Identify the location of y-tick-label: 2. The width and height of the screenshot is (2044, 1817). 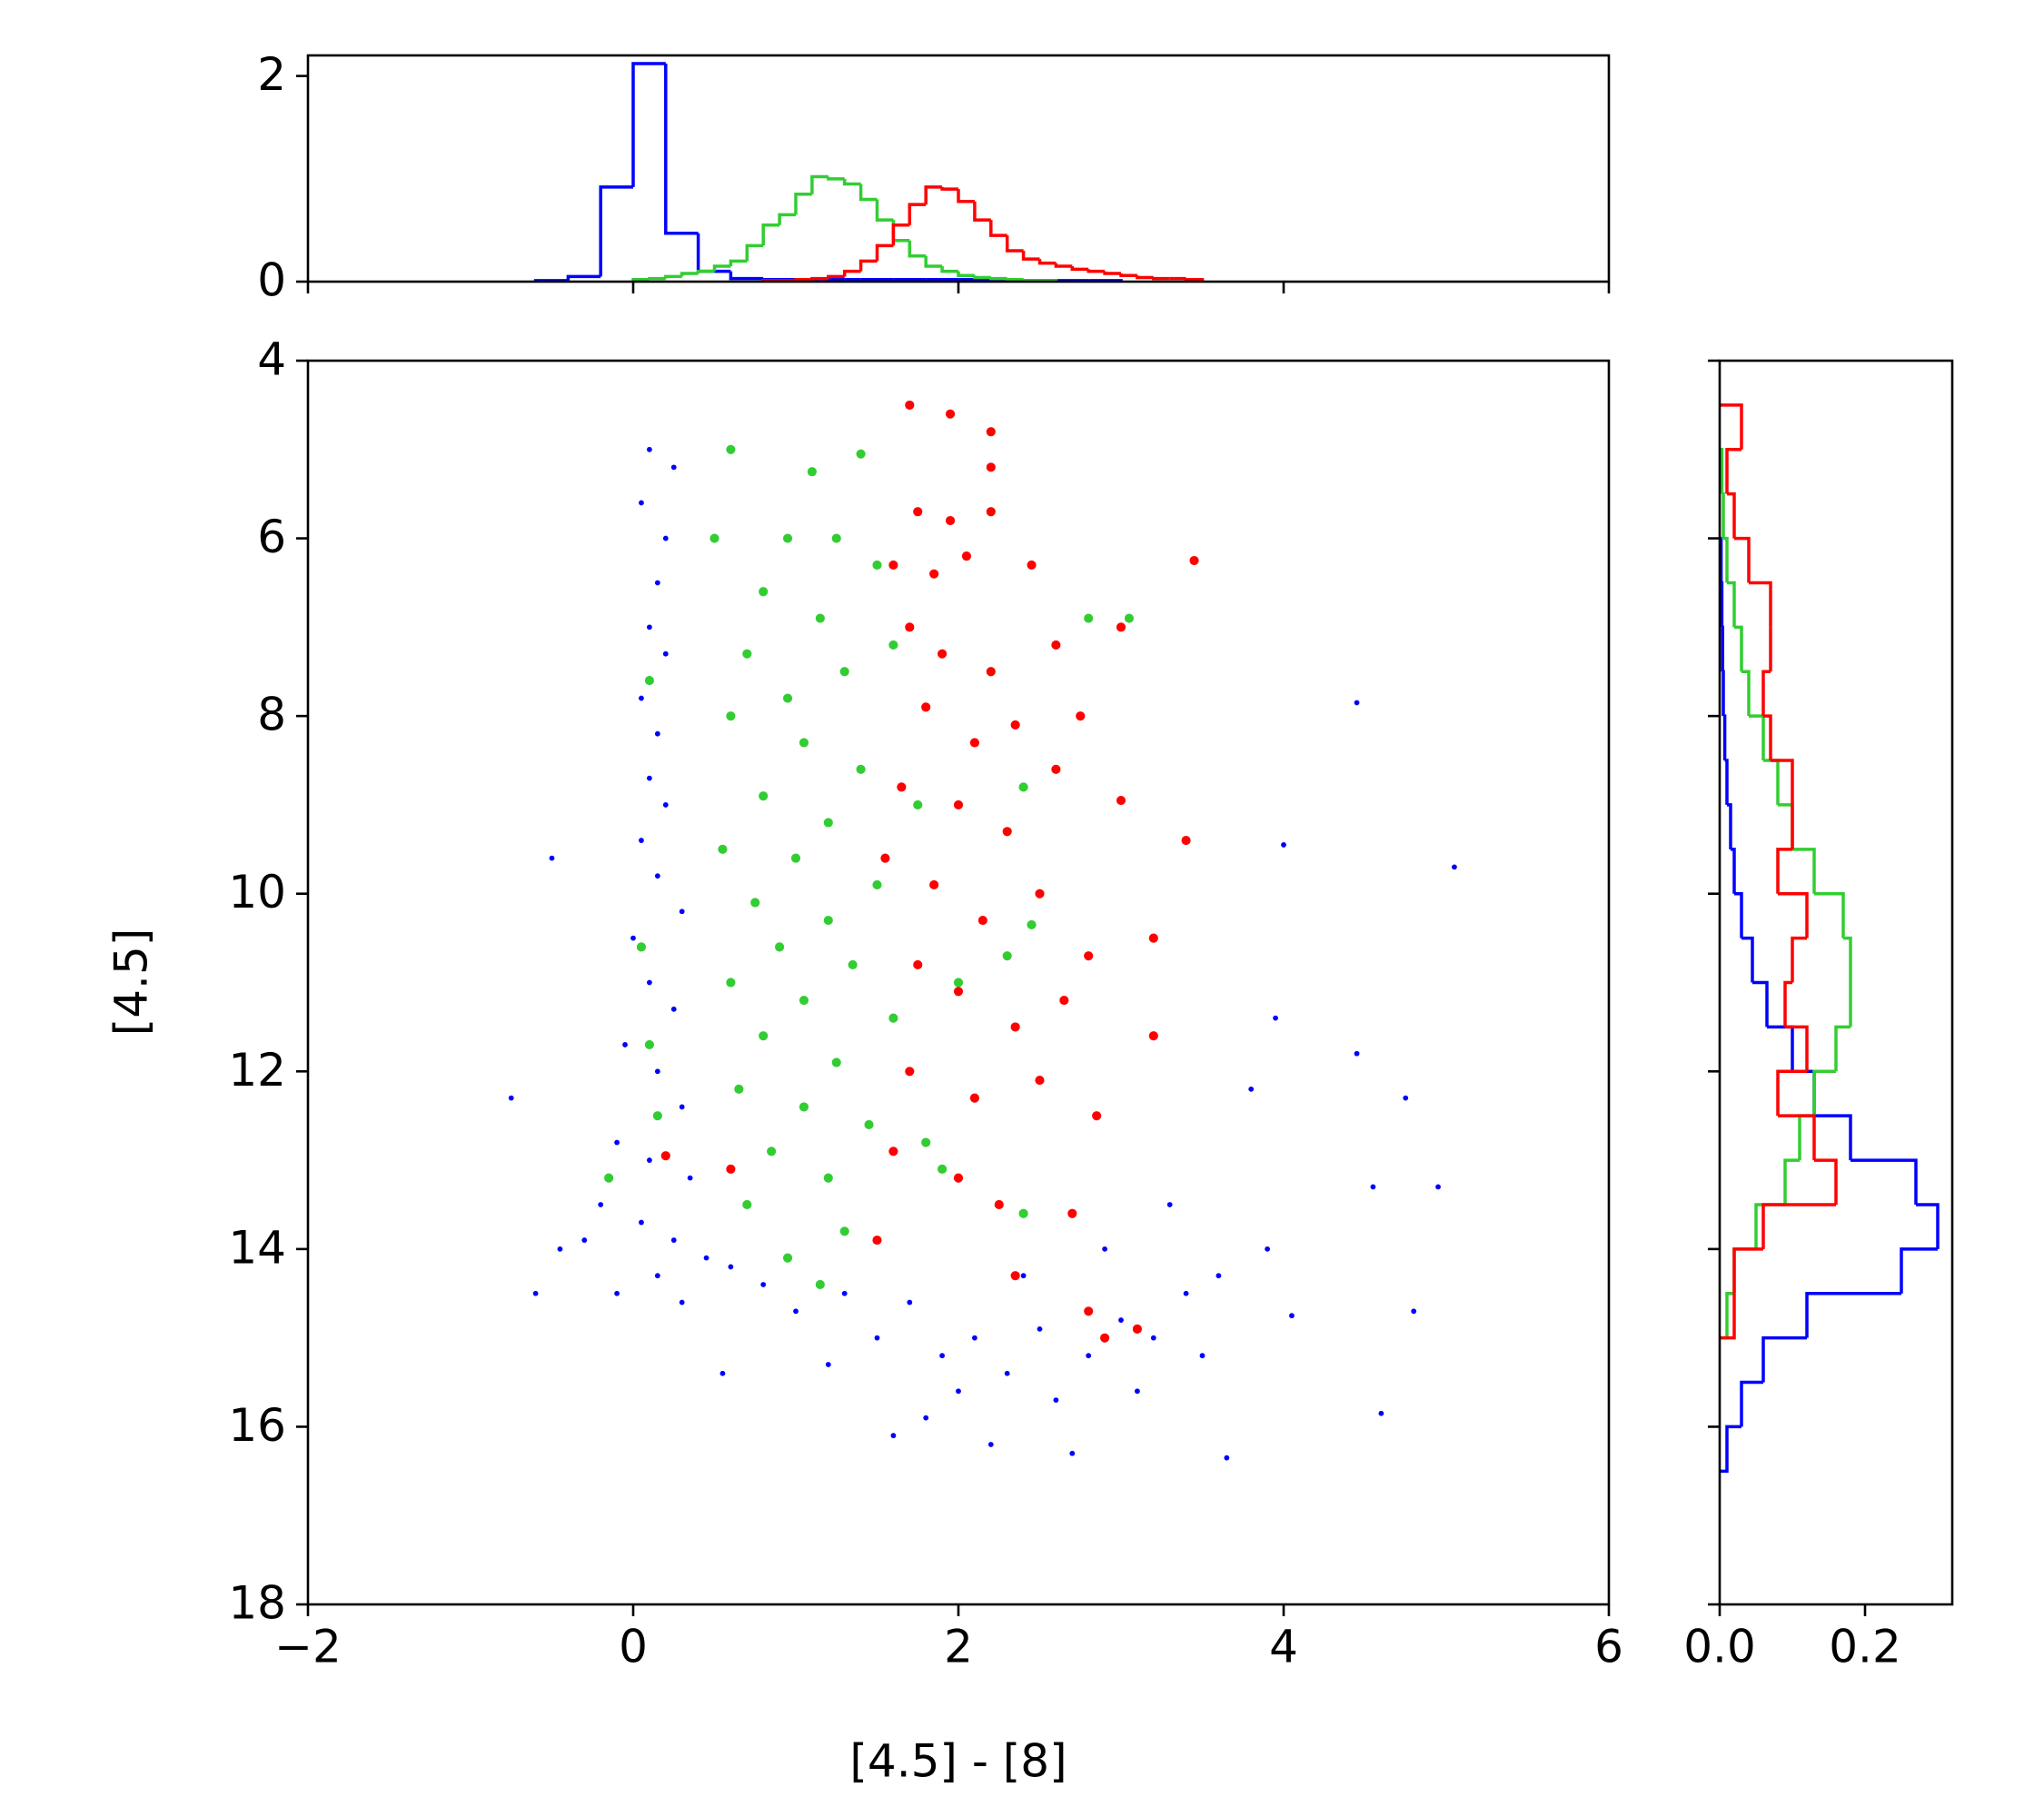
(271, 74).